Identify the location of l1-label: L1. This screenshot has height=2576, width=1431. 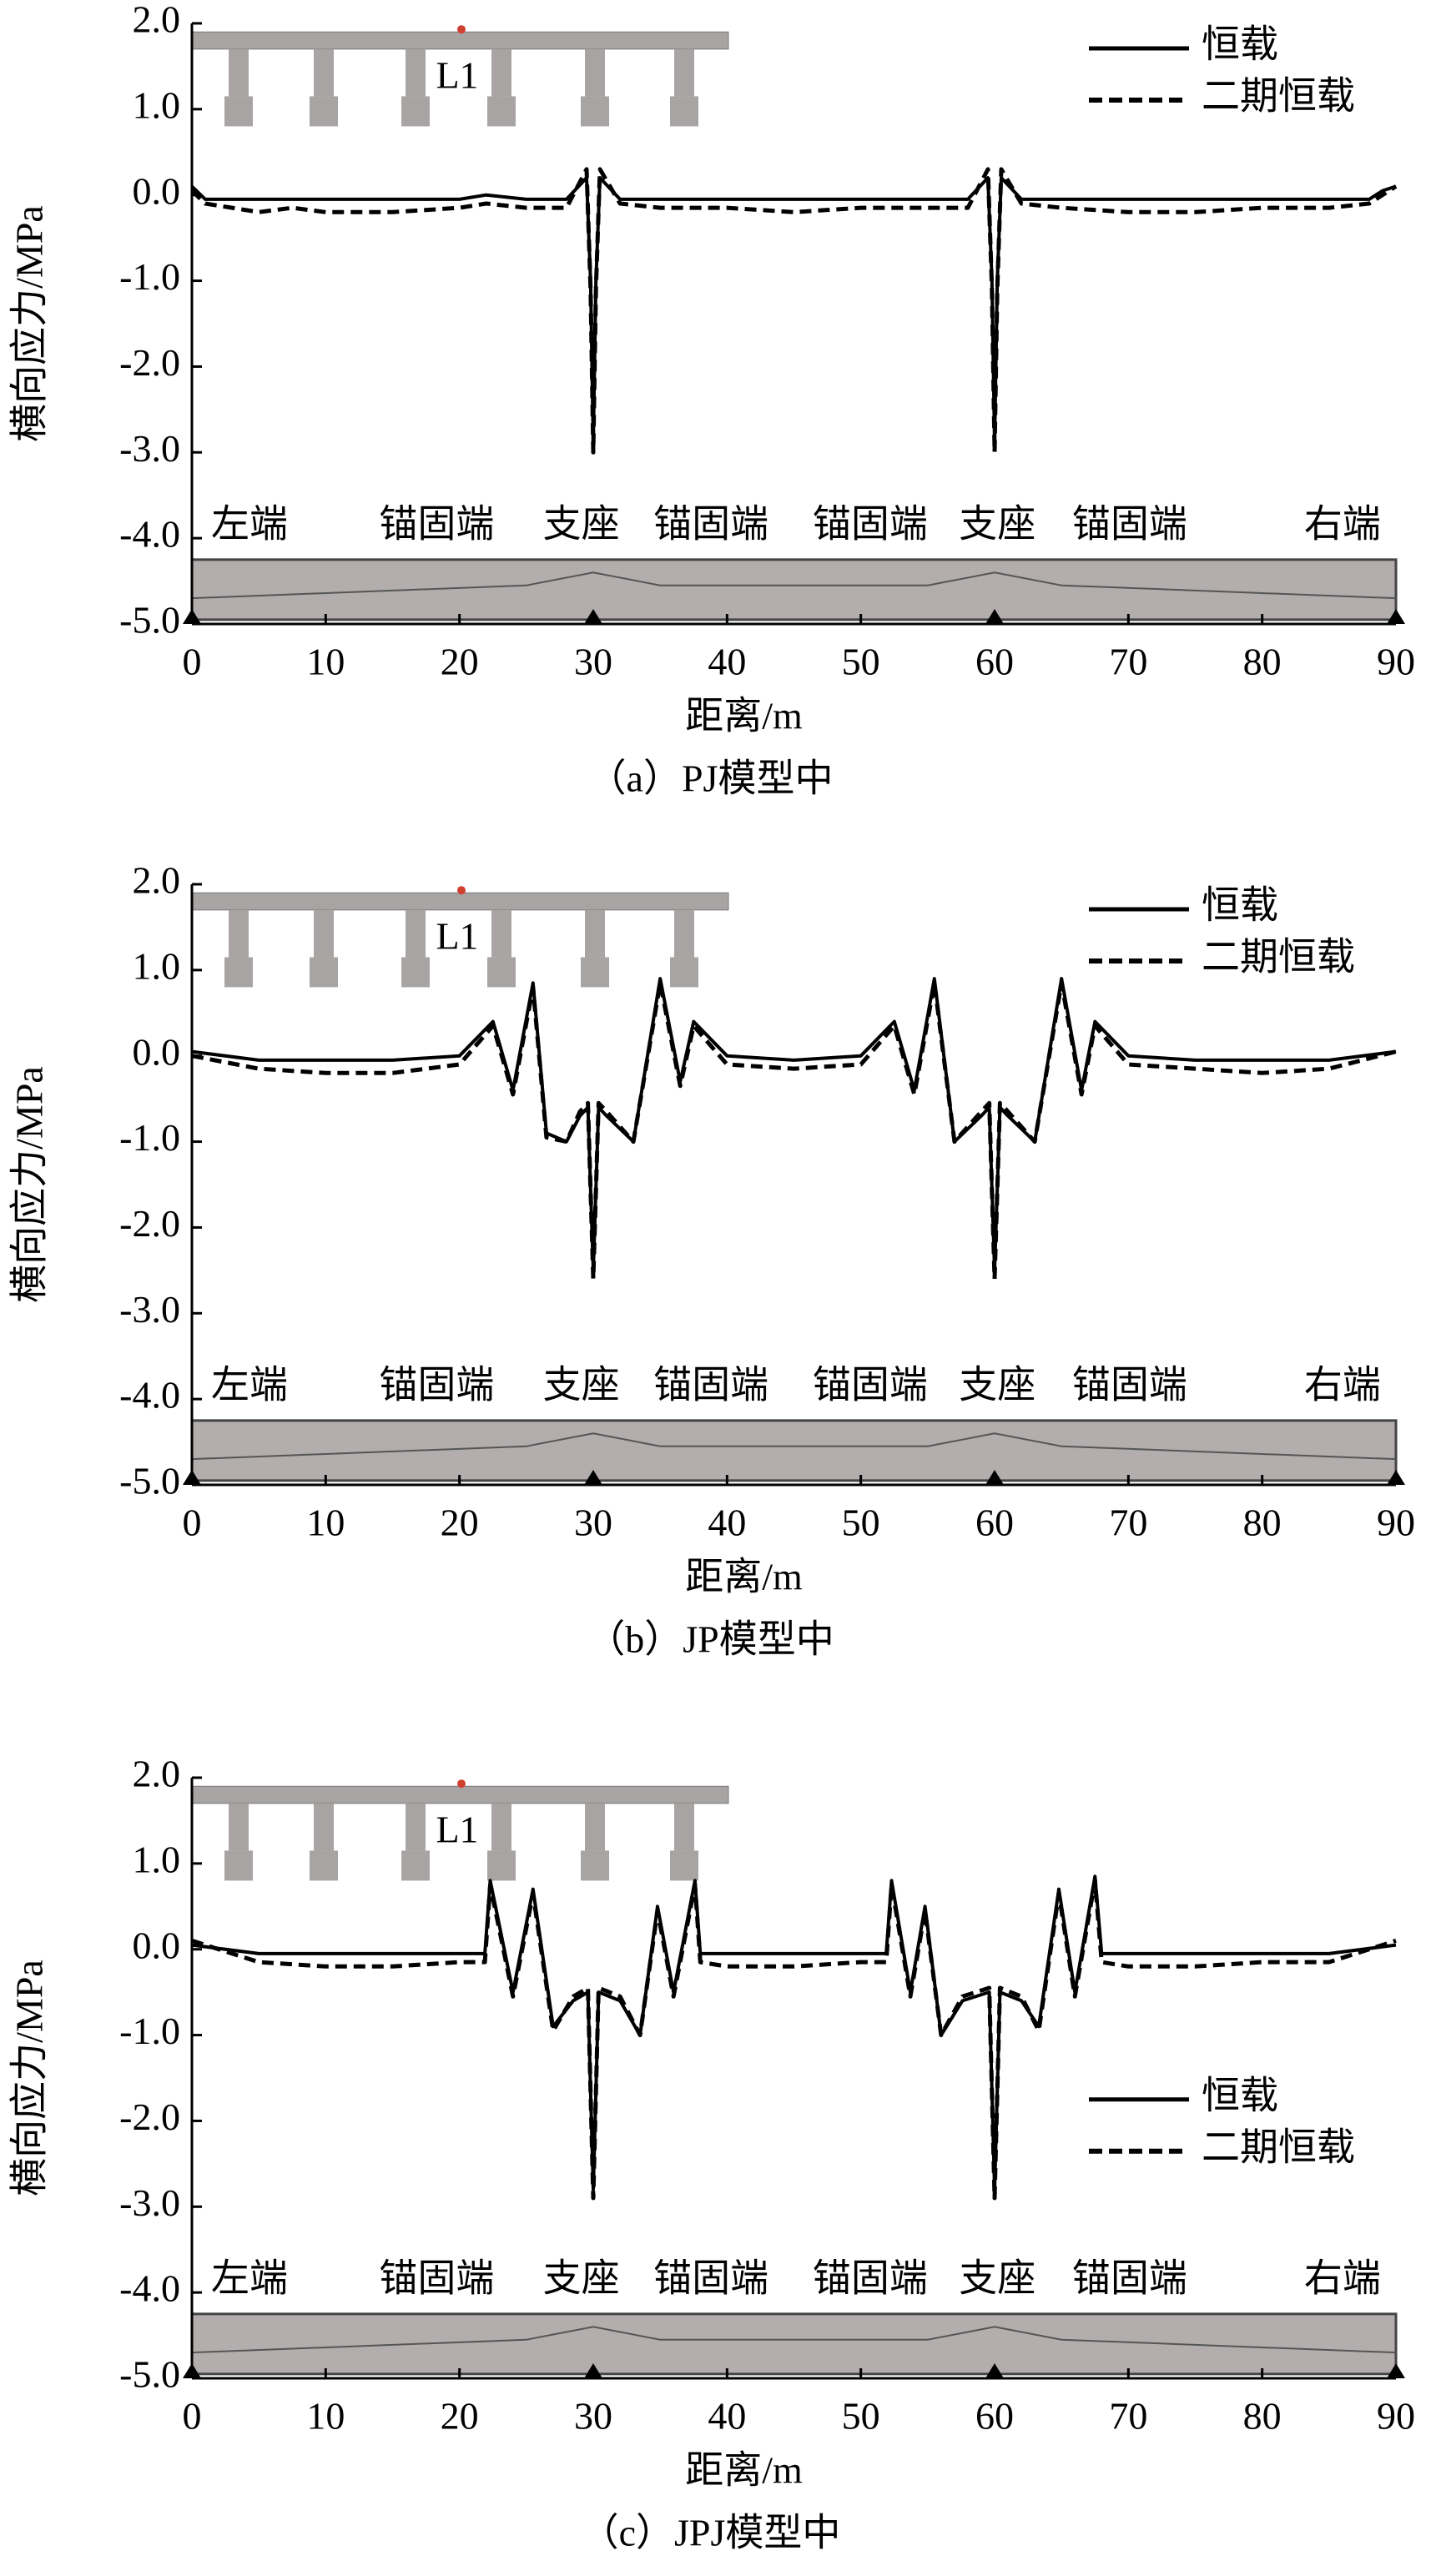
(457, 74).